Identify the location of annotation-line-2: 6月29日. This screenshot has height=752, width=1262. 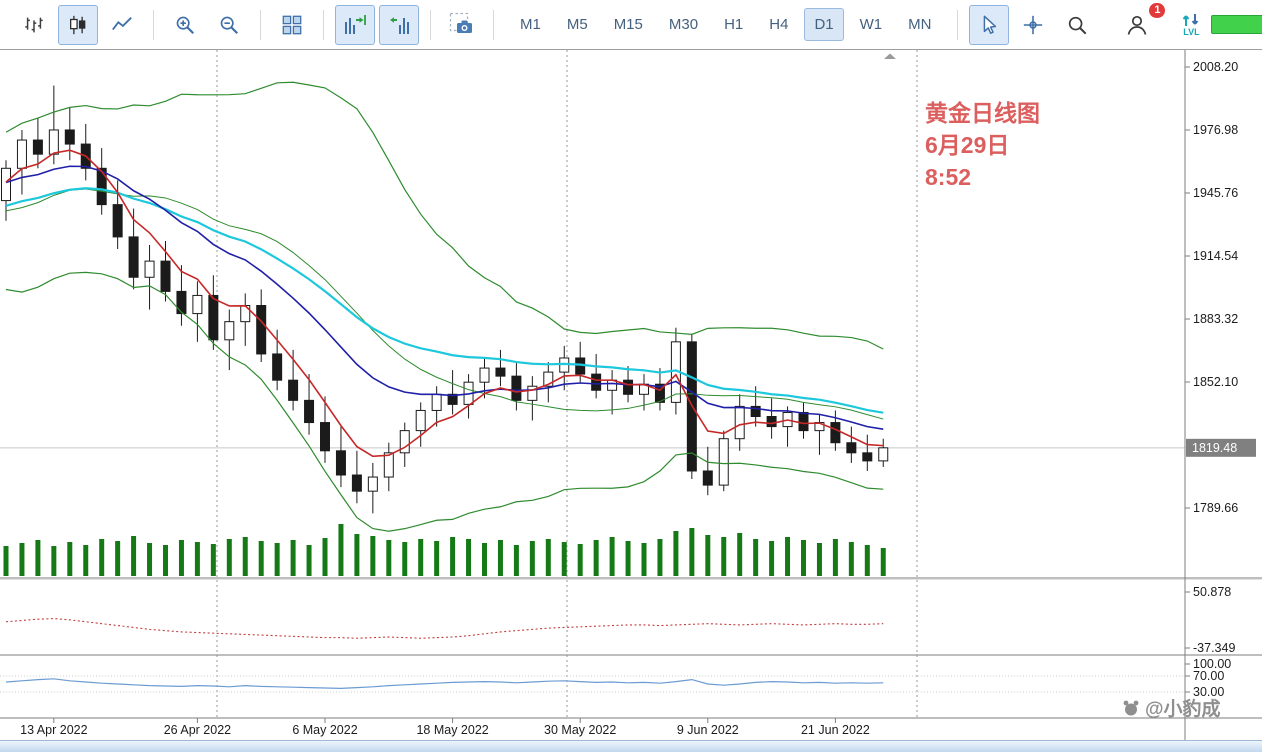
(967, 145).